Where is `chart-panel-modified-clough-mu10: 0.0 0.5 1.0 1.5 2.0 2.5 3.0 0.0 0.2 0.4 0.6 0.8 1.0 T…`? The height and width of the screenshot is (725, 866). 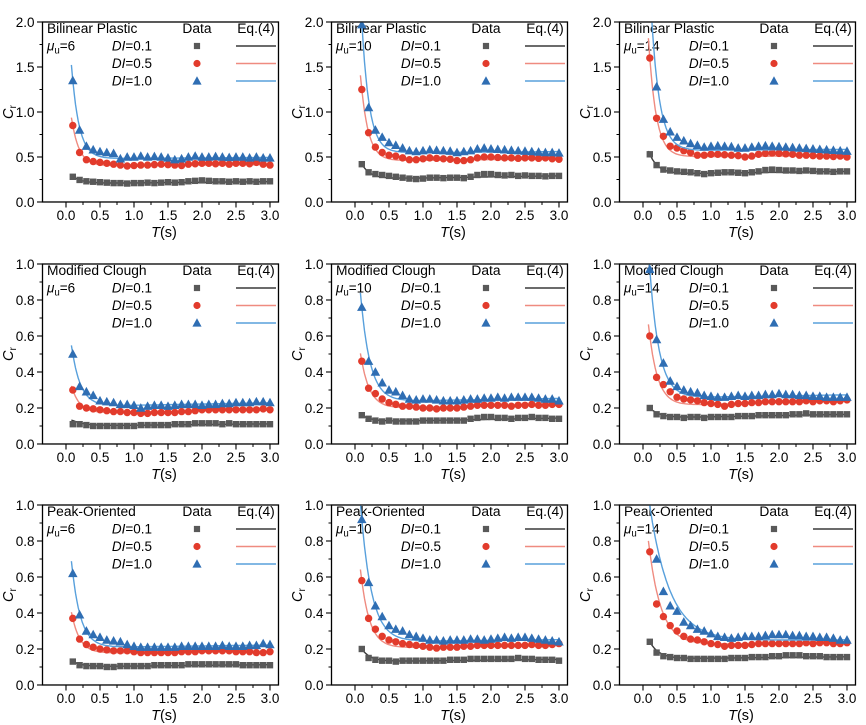
chart-panel-modified-clough-mu10: 0.0 0.5 1.0 1.5 2.0 2.5 3.0 0.0 0.2 0.4 0.6 0.8 1.0 T… is located at coordinates (429, 369).